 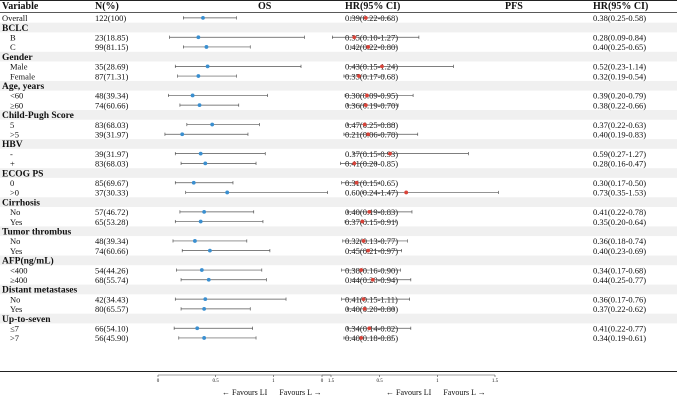 What do you see at coordinates (437, 381) in the screenshot?
I see `pfs-tick-label: 1` at bounding box center [437, 381].